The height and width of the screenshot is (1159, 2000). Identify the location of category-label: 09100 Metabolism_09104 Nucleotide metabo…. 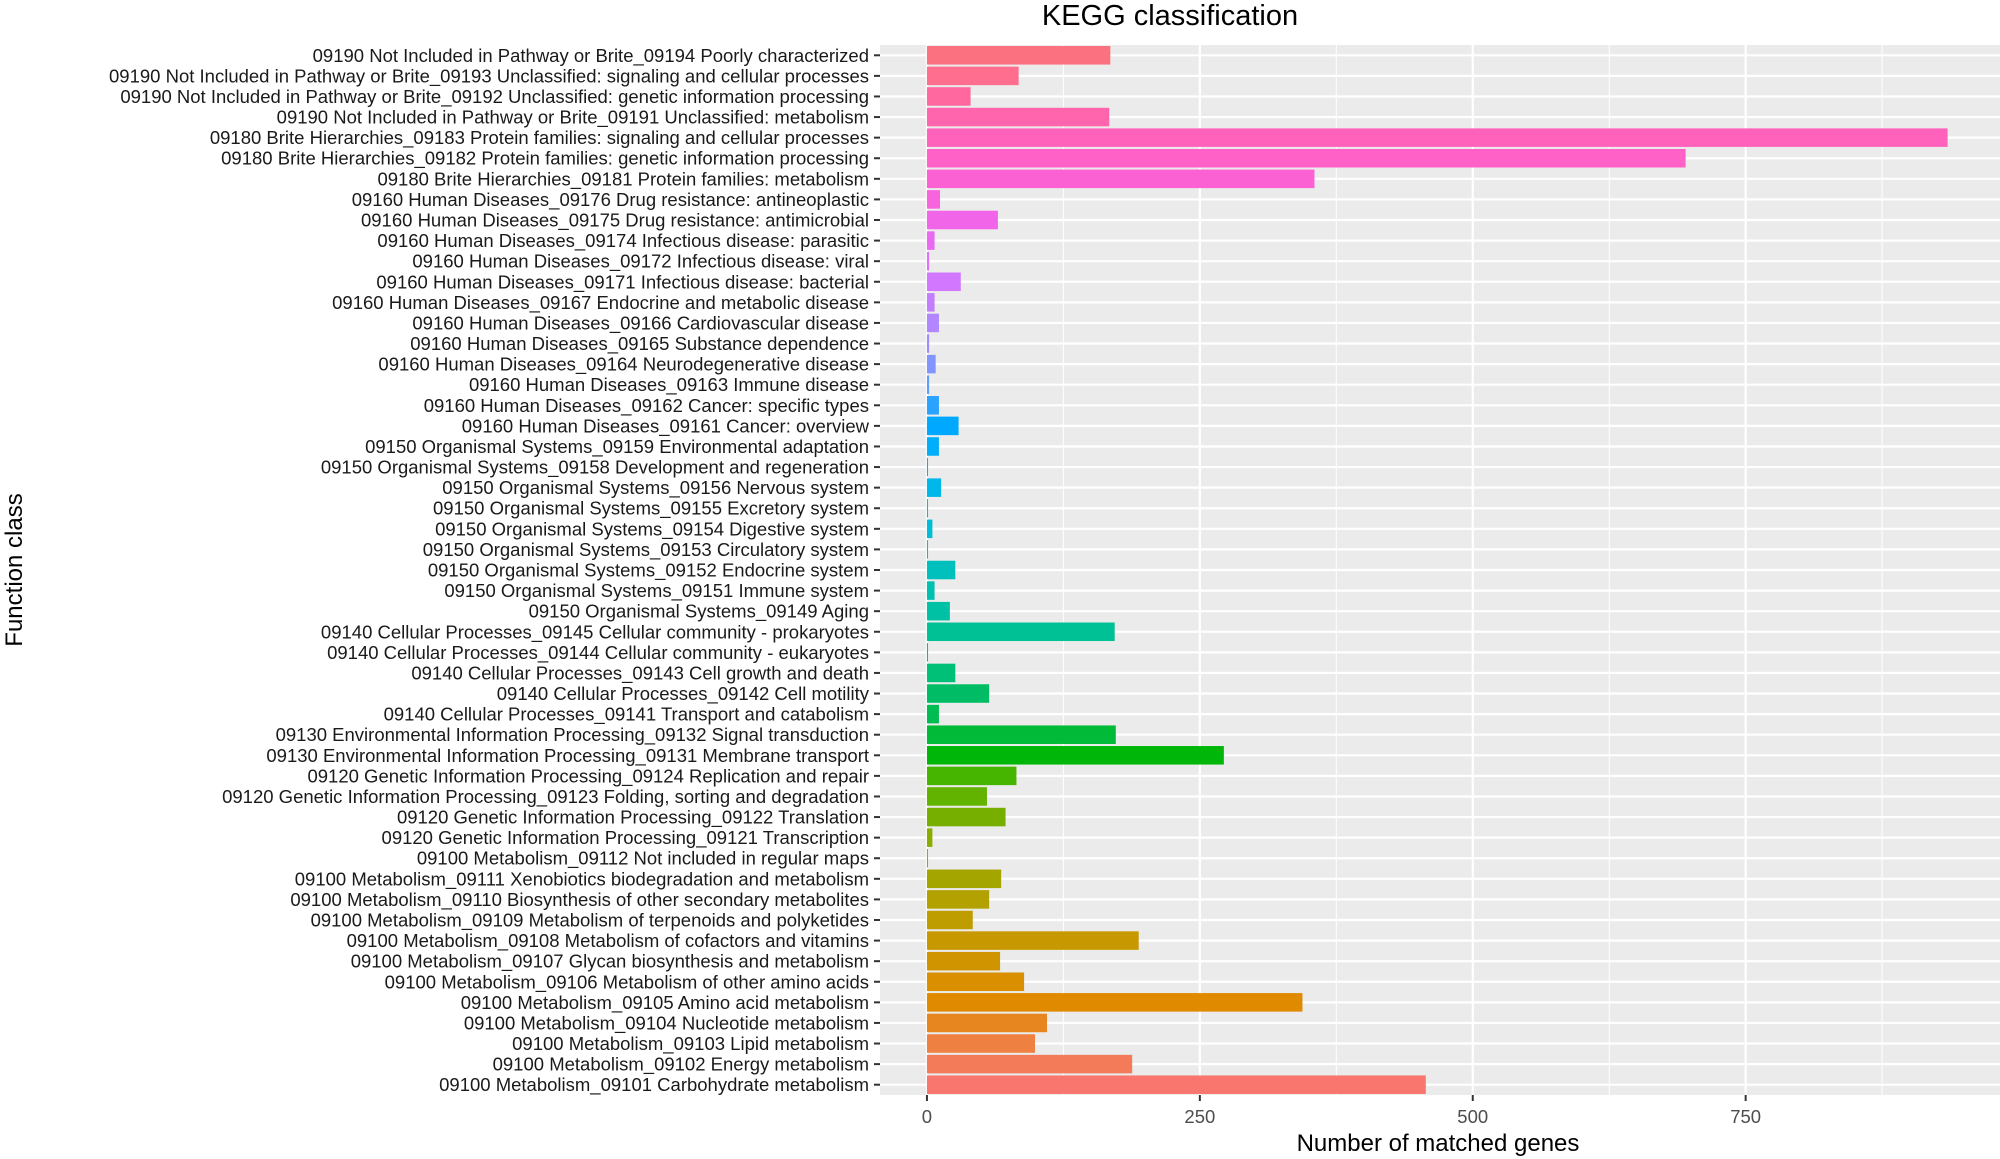
(666, 1023).